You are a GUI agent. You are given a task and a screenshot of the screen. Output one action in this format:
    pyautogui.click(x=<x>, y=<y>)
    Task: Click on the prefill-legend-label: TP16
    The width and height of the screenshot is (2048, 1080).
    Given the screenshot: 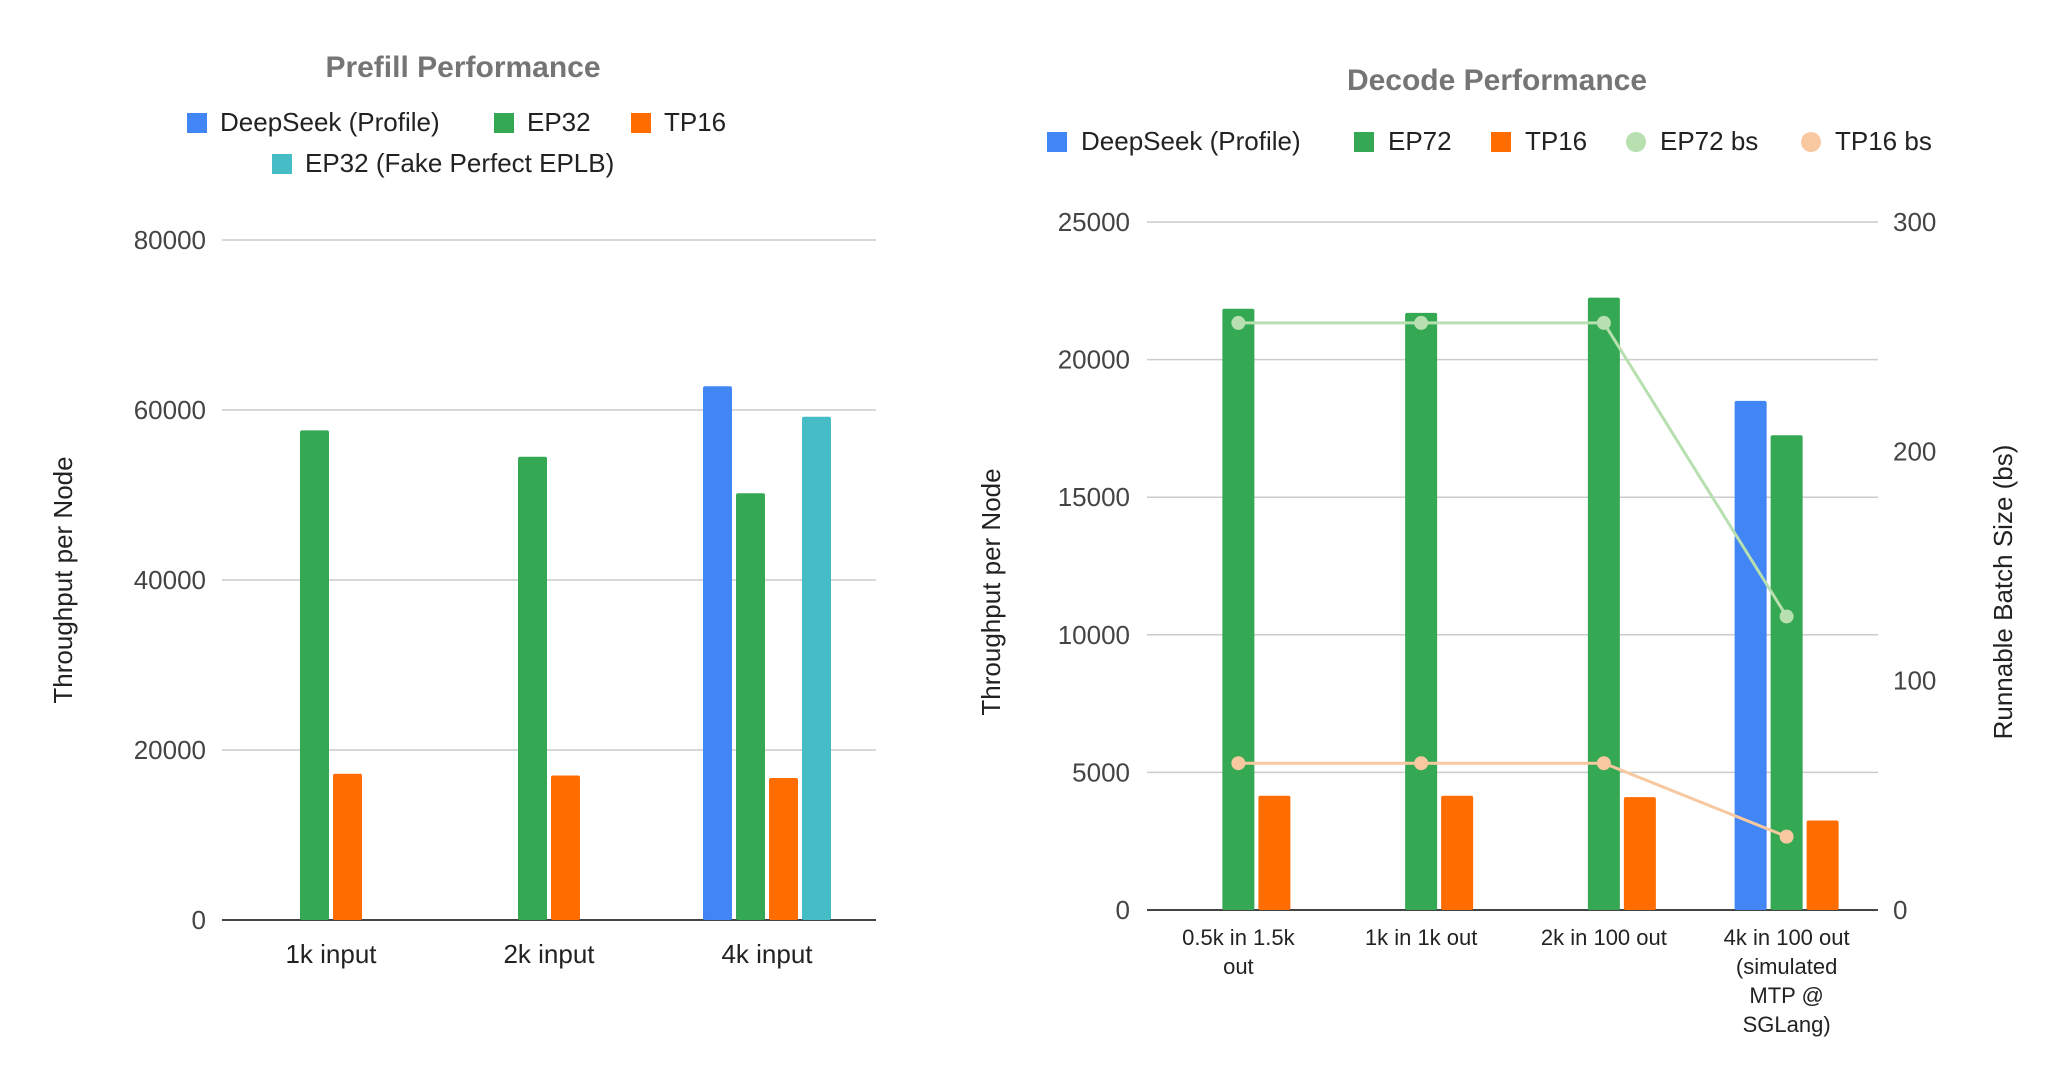 What is the action you would take?
    pyautogui.click(x=695, y=122)
    